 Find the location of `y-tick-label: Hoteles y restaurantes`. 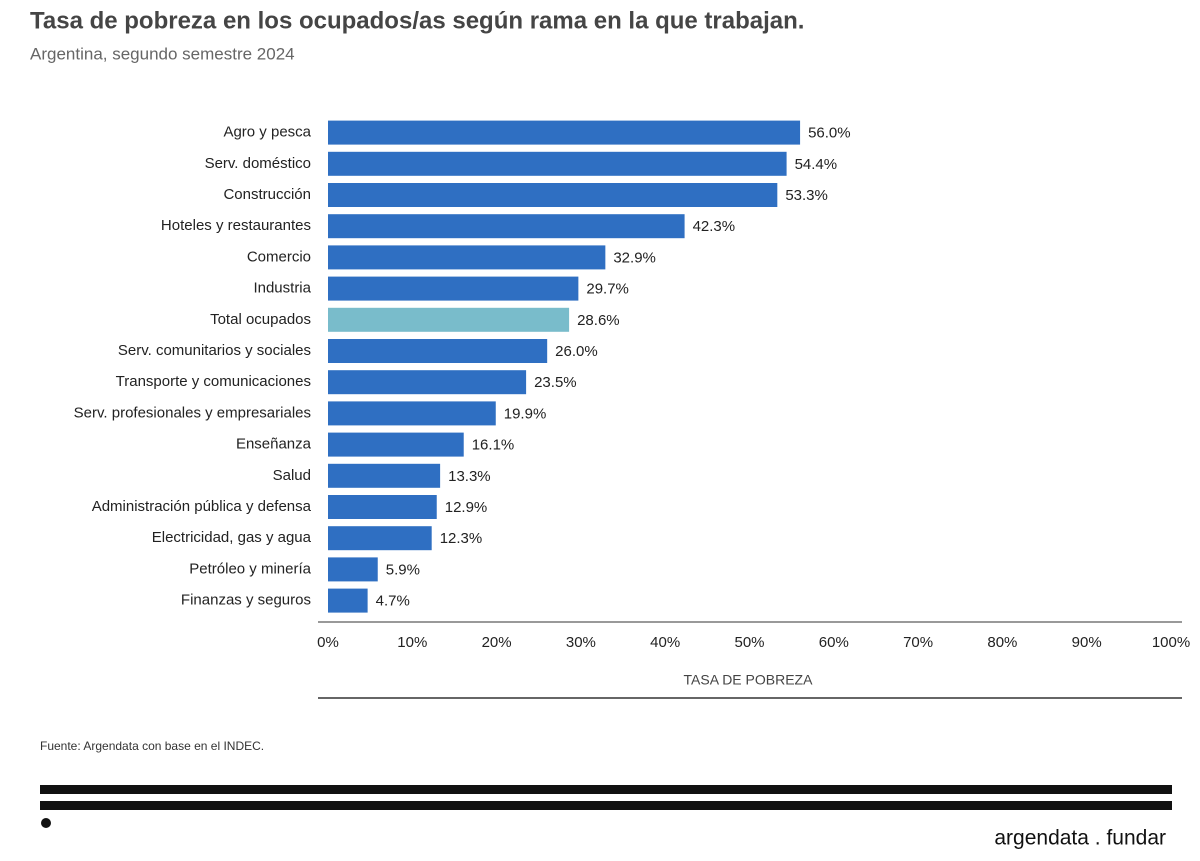

y-tick-label: Hoteles y restaurantes is located at coordinates (236, 225).